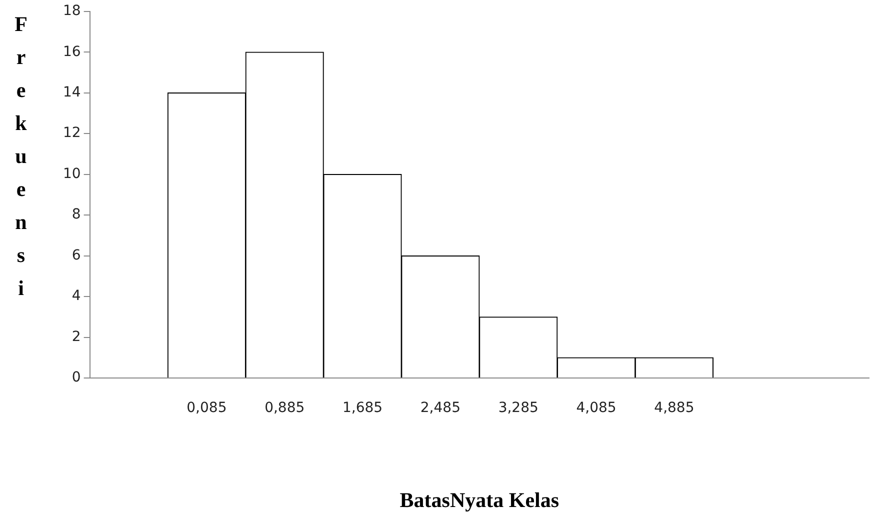 Image resolution: width=873 pixels, height=528 pixels. Describe the element at coordinates (71, 174) in the screenshot. I see `y-tick-label: 10` at that location.